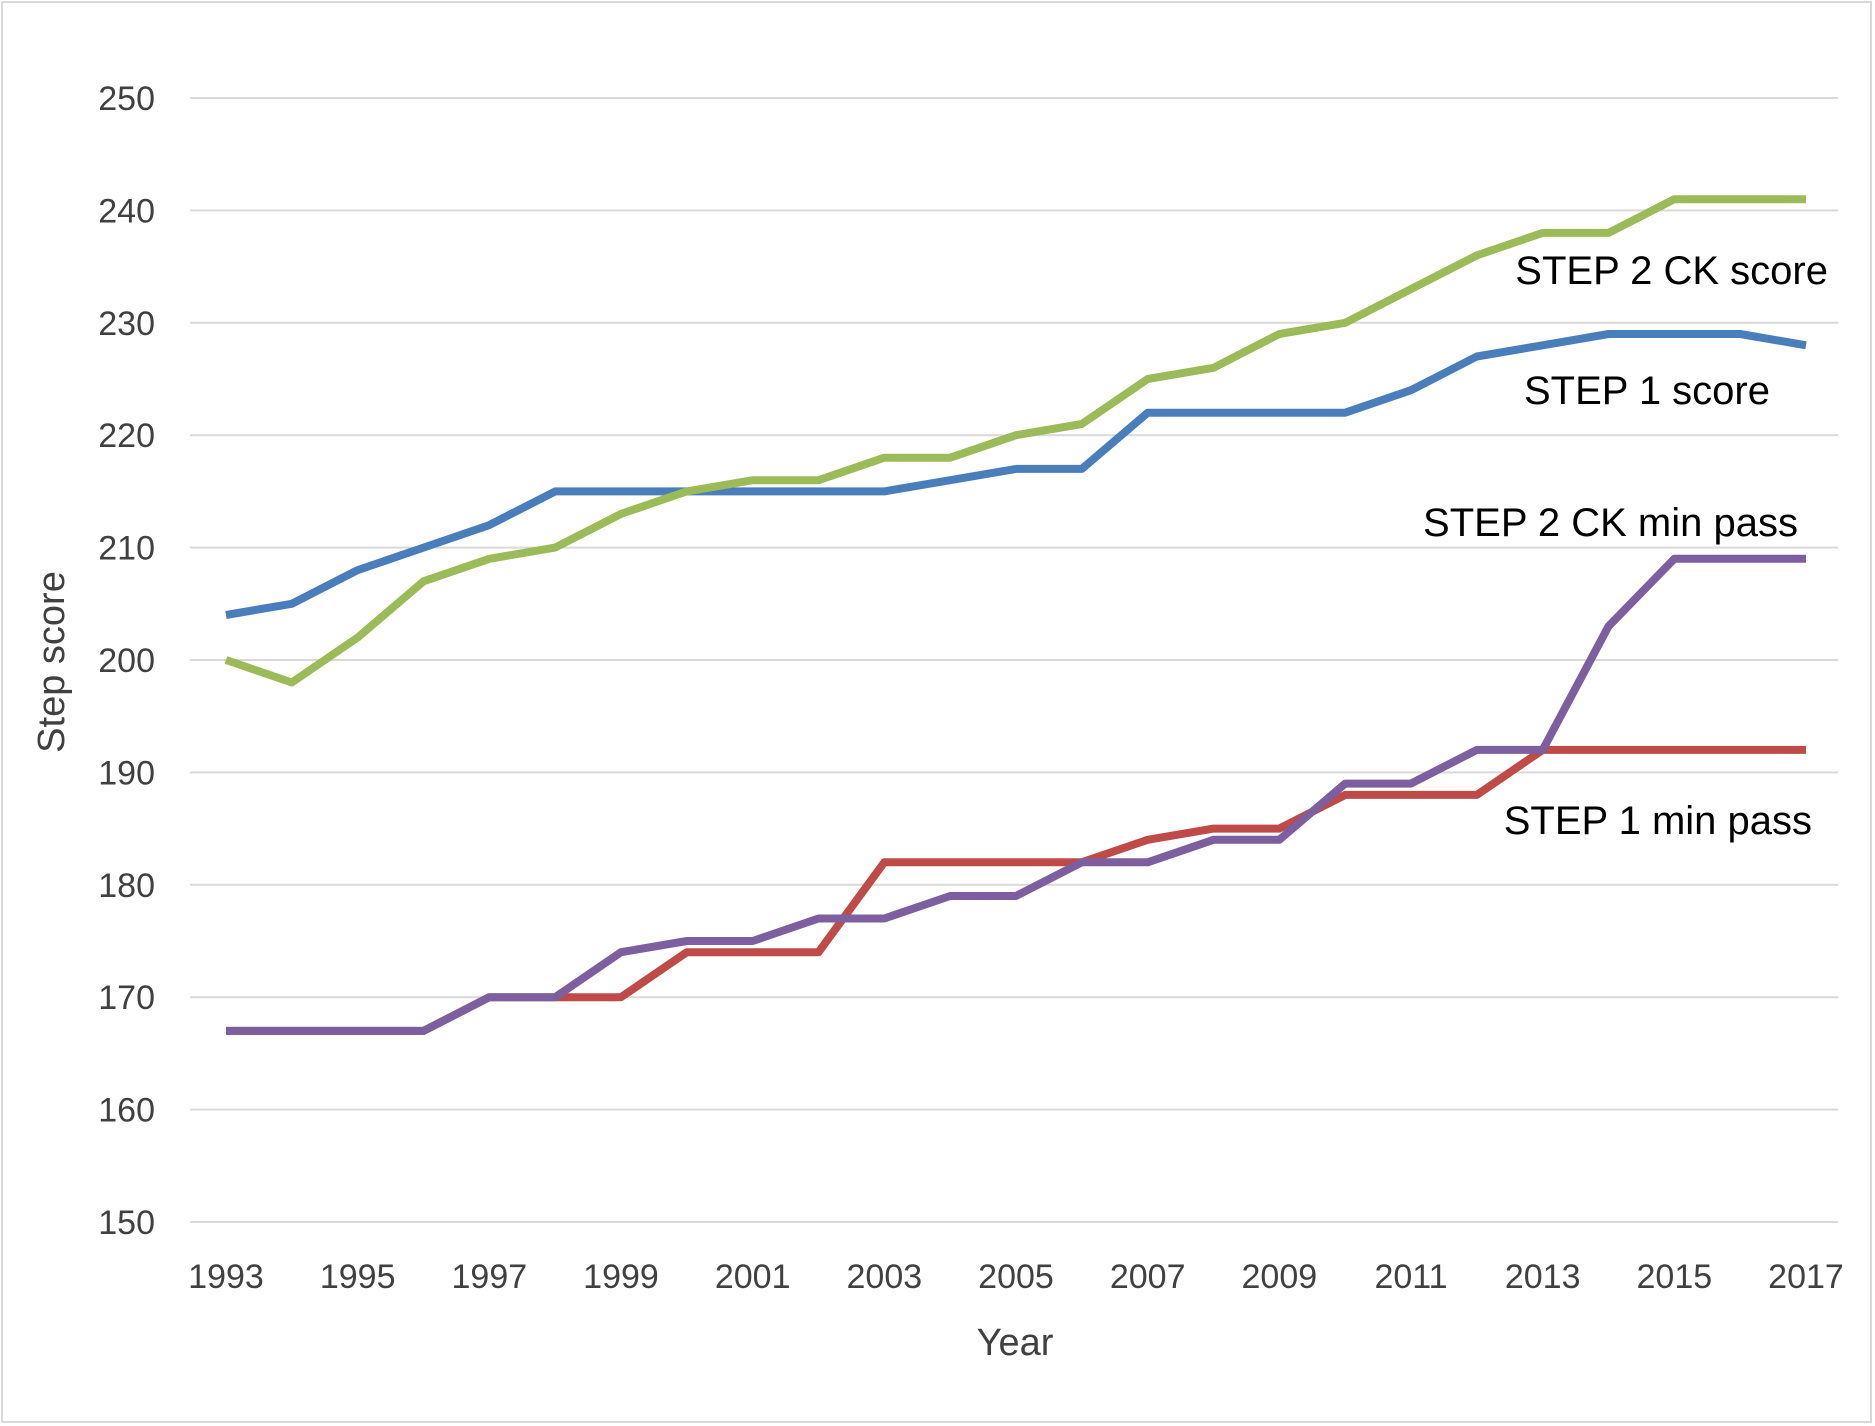  Describe the element at coordinates (1675, 1277) in the screenshot. I see `x-tick-label: 2015` at that location.